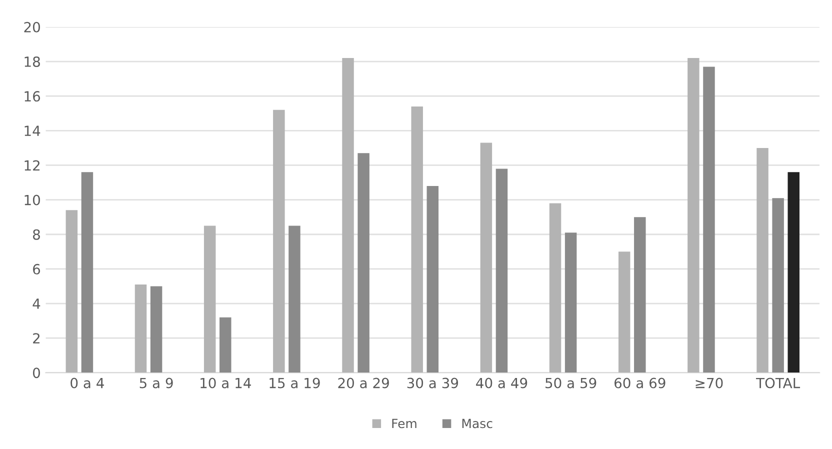 This screenshot has height=449, width=832. Describe the element at coordinates (32, 96) in the screenshot. I see `y-tick-label: 16` at that location.